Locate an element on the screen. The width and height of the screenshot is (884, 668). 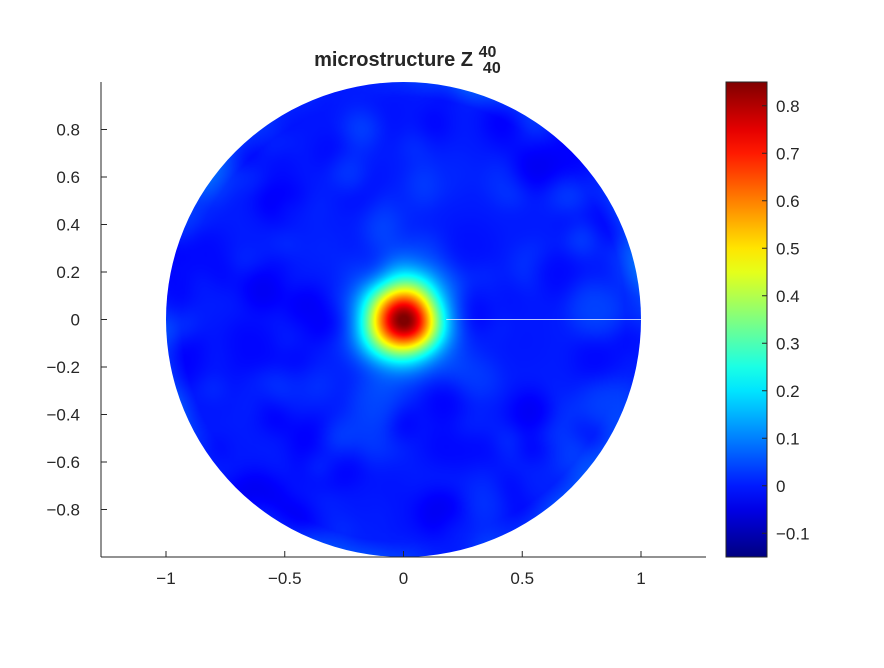
x-tick-label: 0.5 is located at coordinates (522, 578).